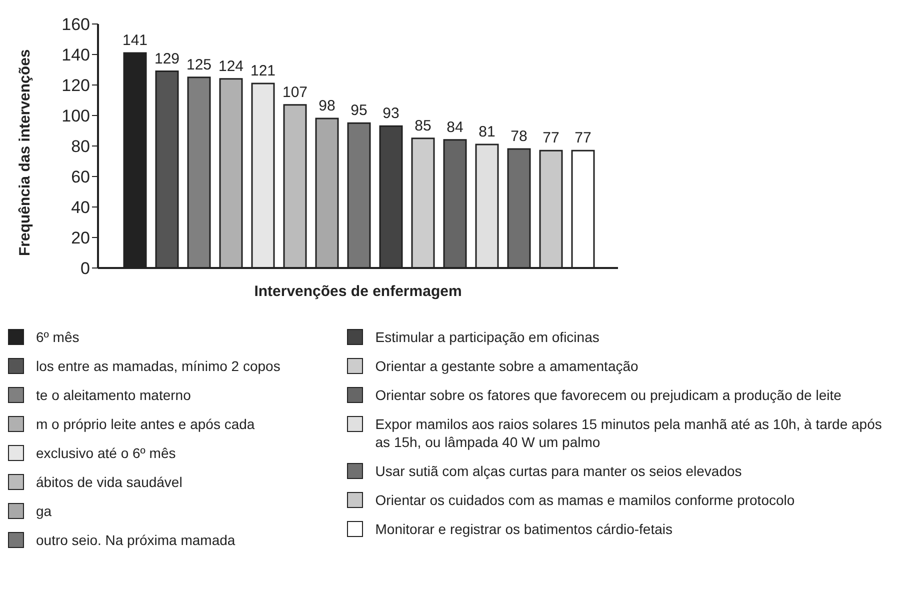 The height and width of the screenshot is (592, 924). Describe the element at coordinates (391, 113) in the screenshot. I see `data-label: 93` at that location.